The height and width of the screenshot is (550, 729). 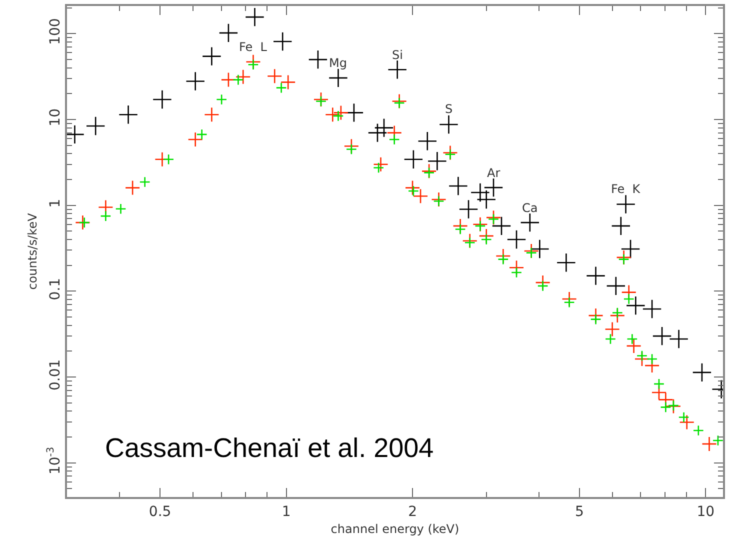 I want to click on annotation: Si, so click(x=397, y=55).